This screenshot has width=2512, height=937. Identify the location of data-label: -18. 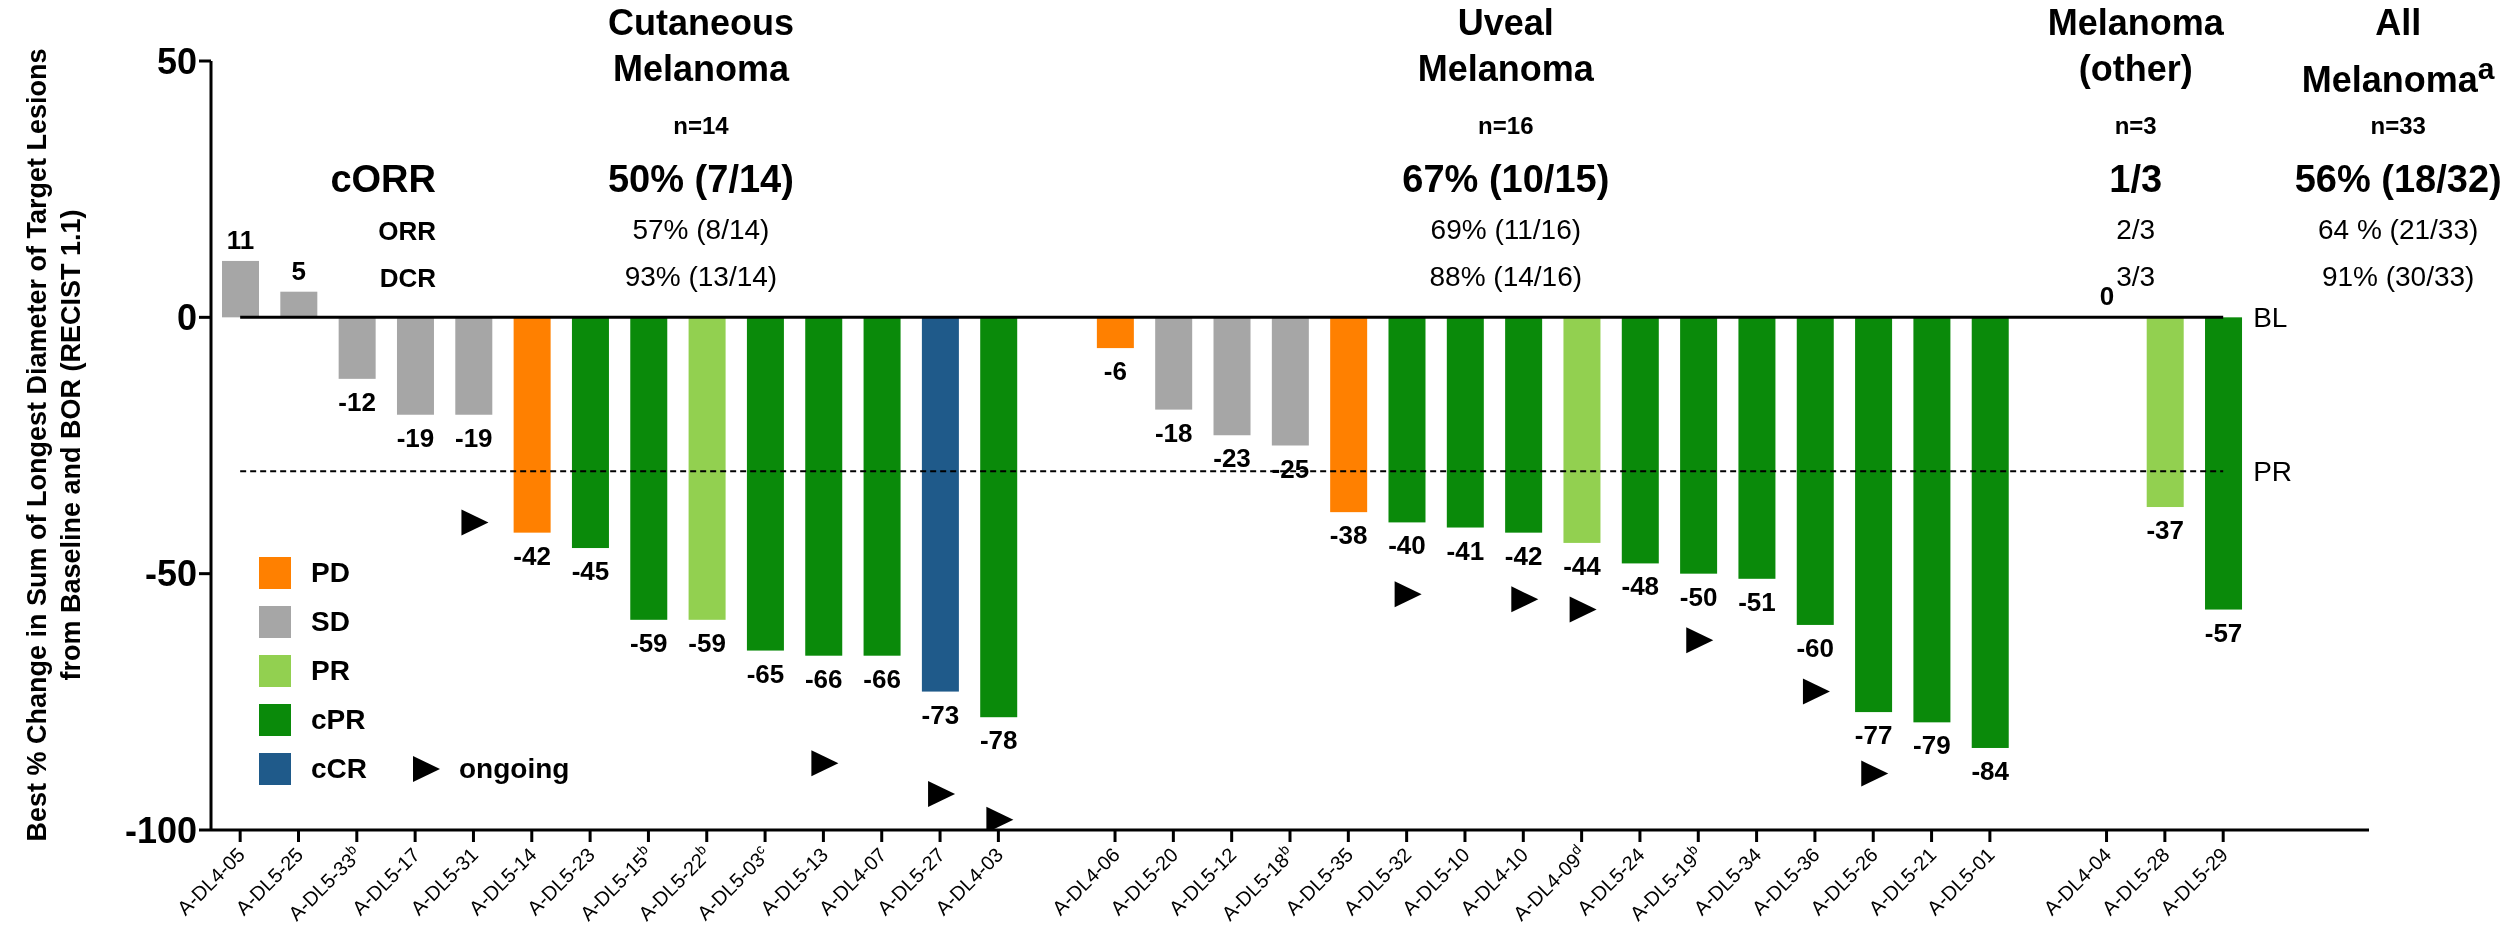
(1173, 432).